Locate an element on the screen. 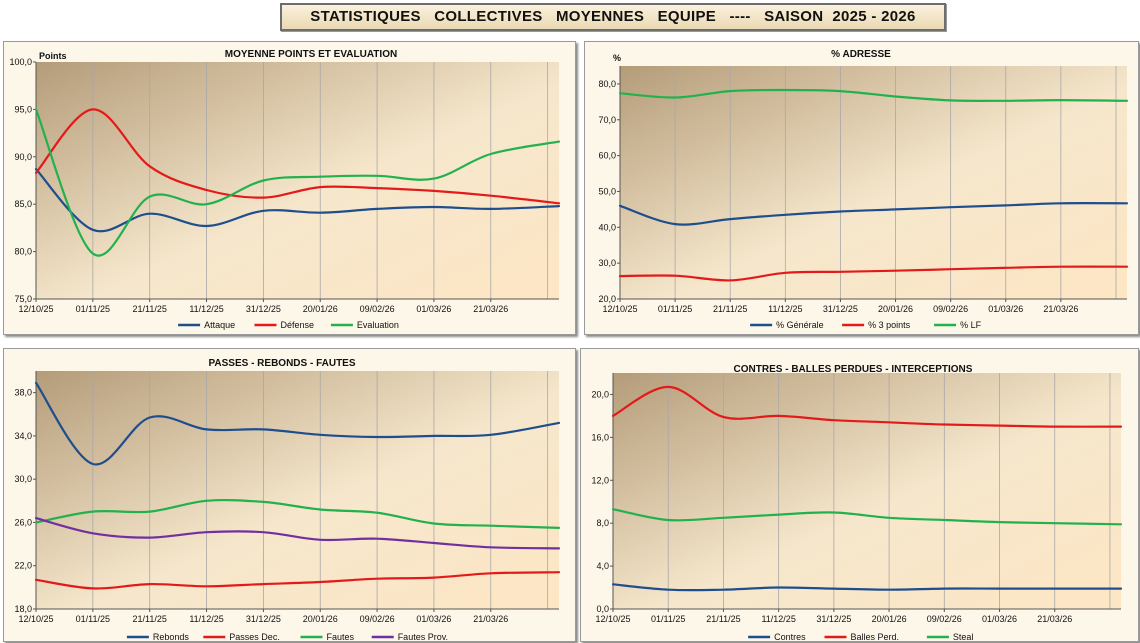 Image resolution: width=1140 pixels, height=643 pixels. legend-label: Fautes is located at coordinates (341, 637).